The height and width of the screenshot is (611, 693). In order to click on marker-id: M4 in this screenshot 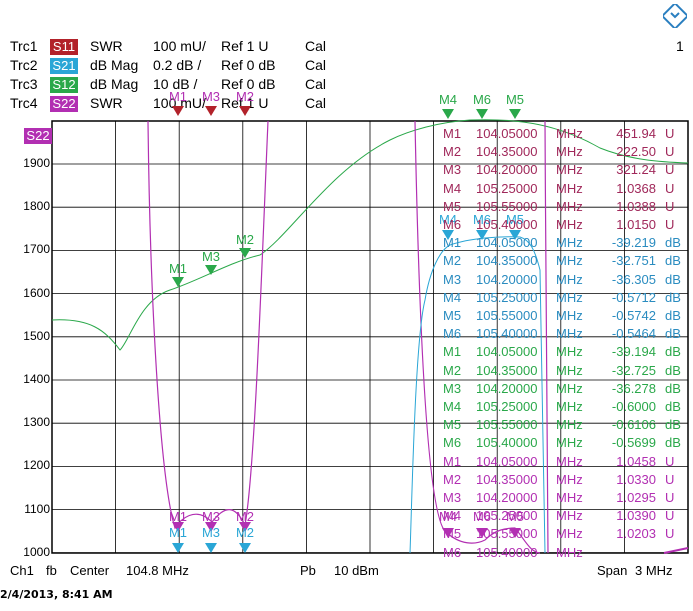, I will do `click(452, 406)`.